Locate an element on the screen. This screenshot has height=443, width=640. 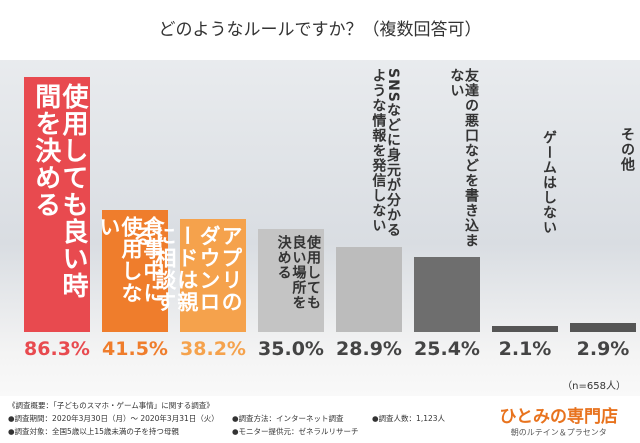
logo-text: ひとみの専門店 is located at coordinates (559, 417).